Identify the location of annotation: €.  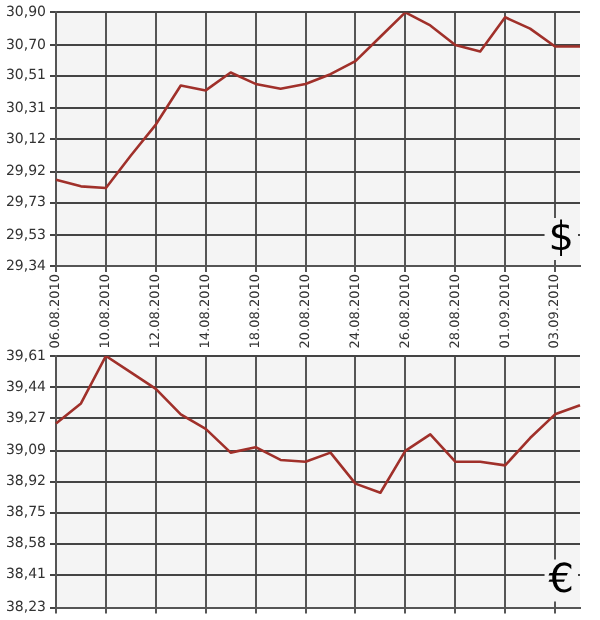
(561, 578).